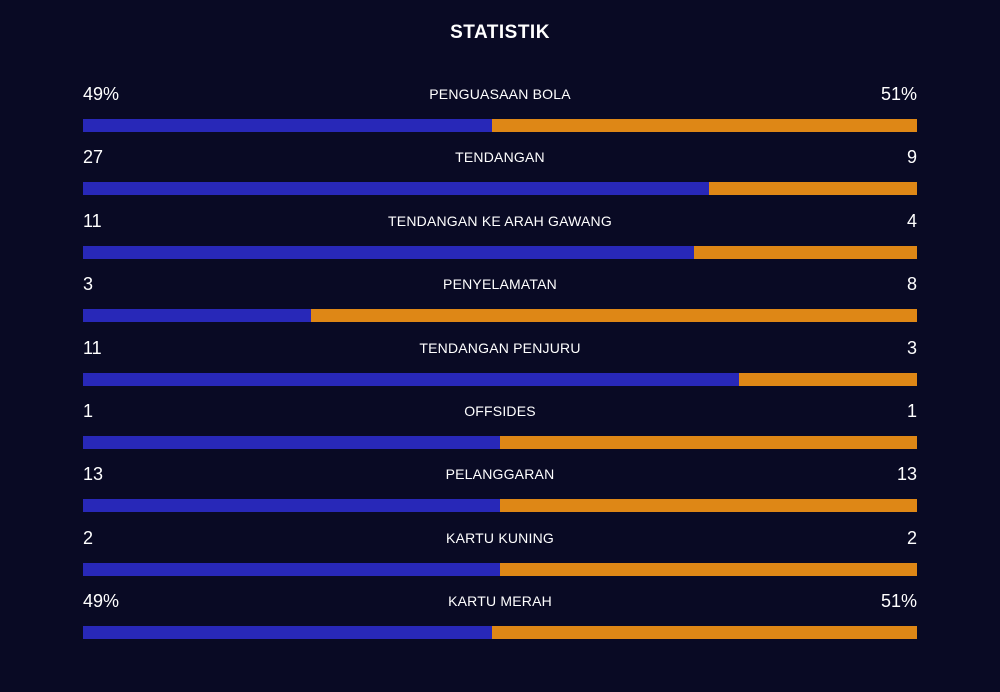 The height and width of the screenshot is (692, 1000). Describe the element at coordinates (500, 430) in the screenshot. I see `stat-row: 1 OFFSIDES 1` at that location.